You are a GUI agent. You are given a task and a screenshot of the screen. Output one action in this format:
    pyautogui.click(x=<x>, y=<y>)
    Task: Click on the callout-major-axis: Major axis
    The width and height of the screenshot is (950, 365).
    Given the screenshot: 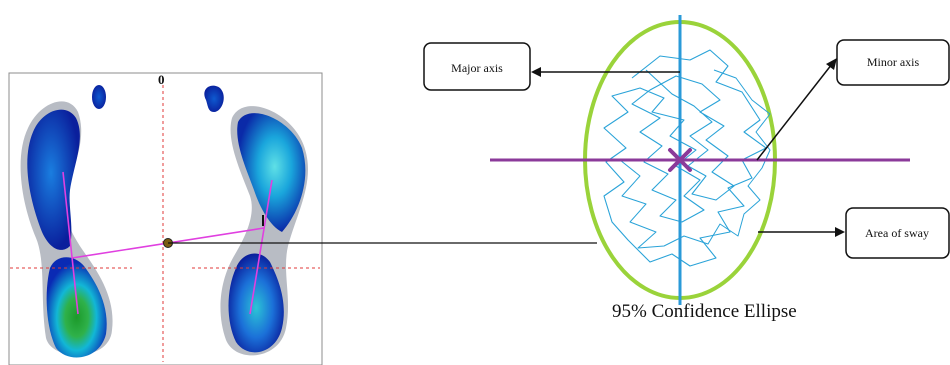 What is the action you would take?
    pyautogui.click(x=551, y=66)
    